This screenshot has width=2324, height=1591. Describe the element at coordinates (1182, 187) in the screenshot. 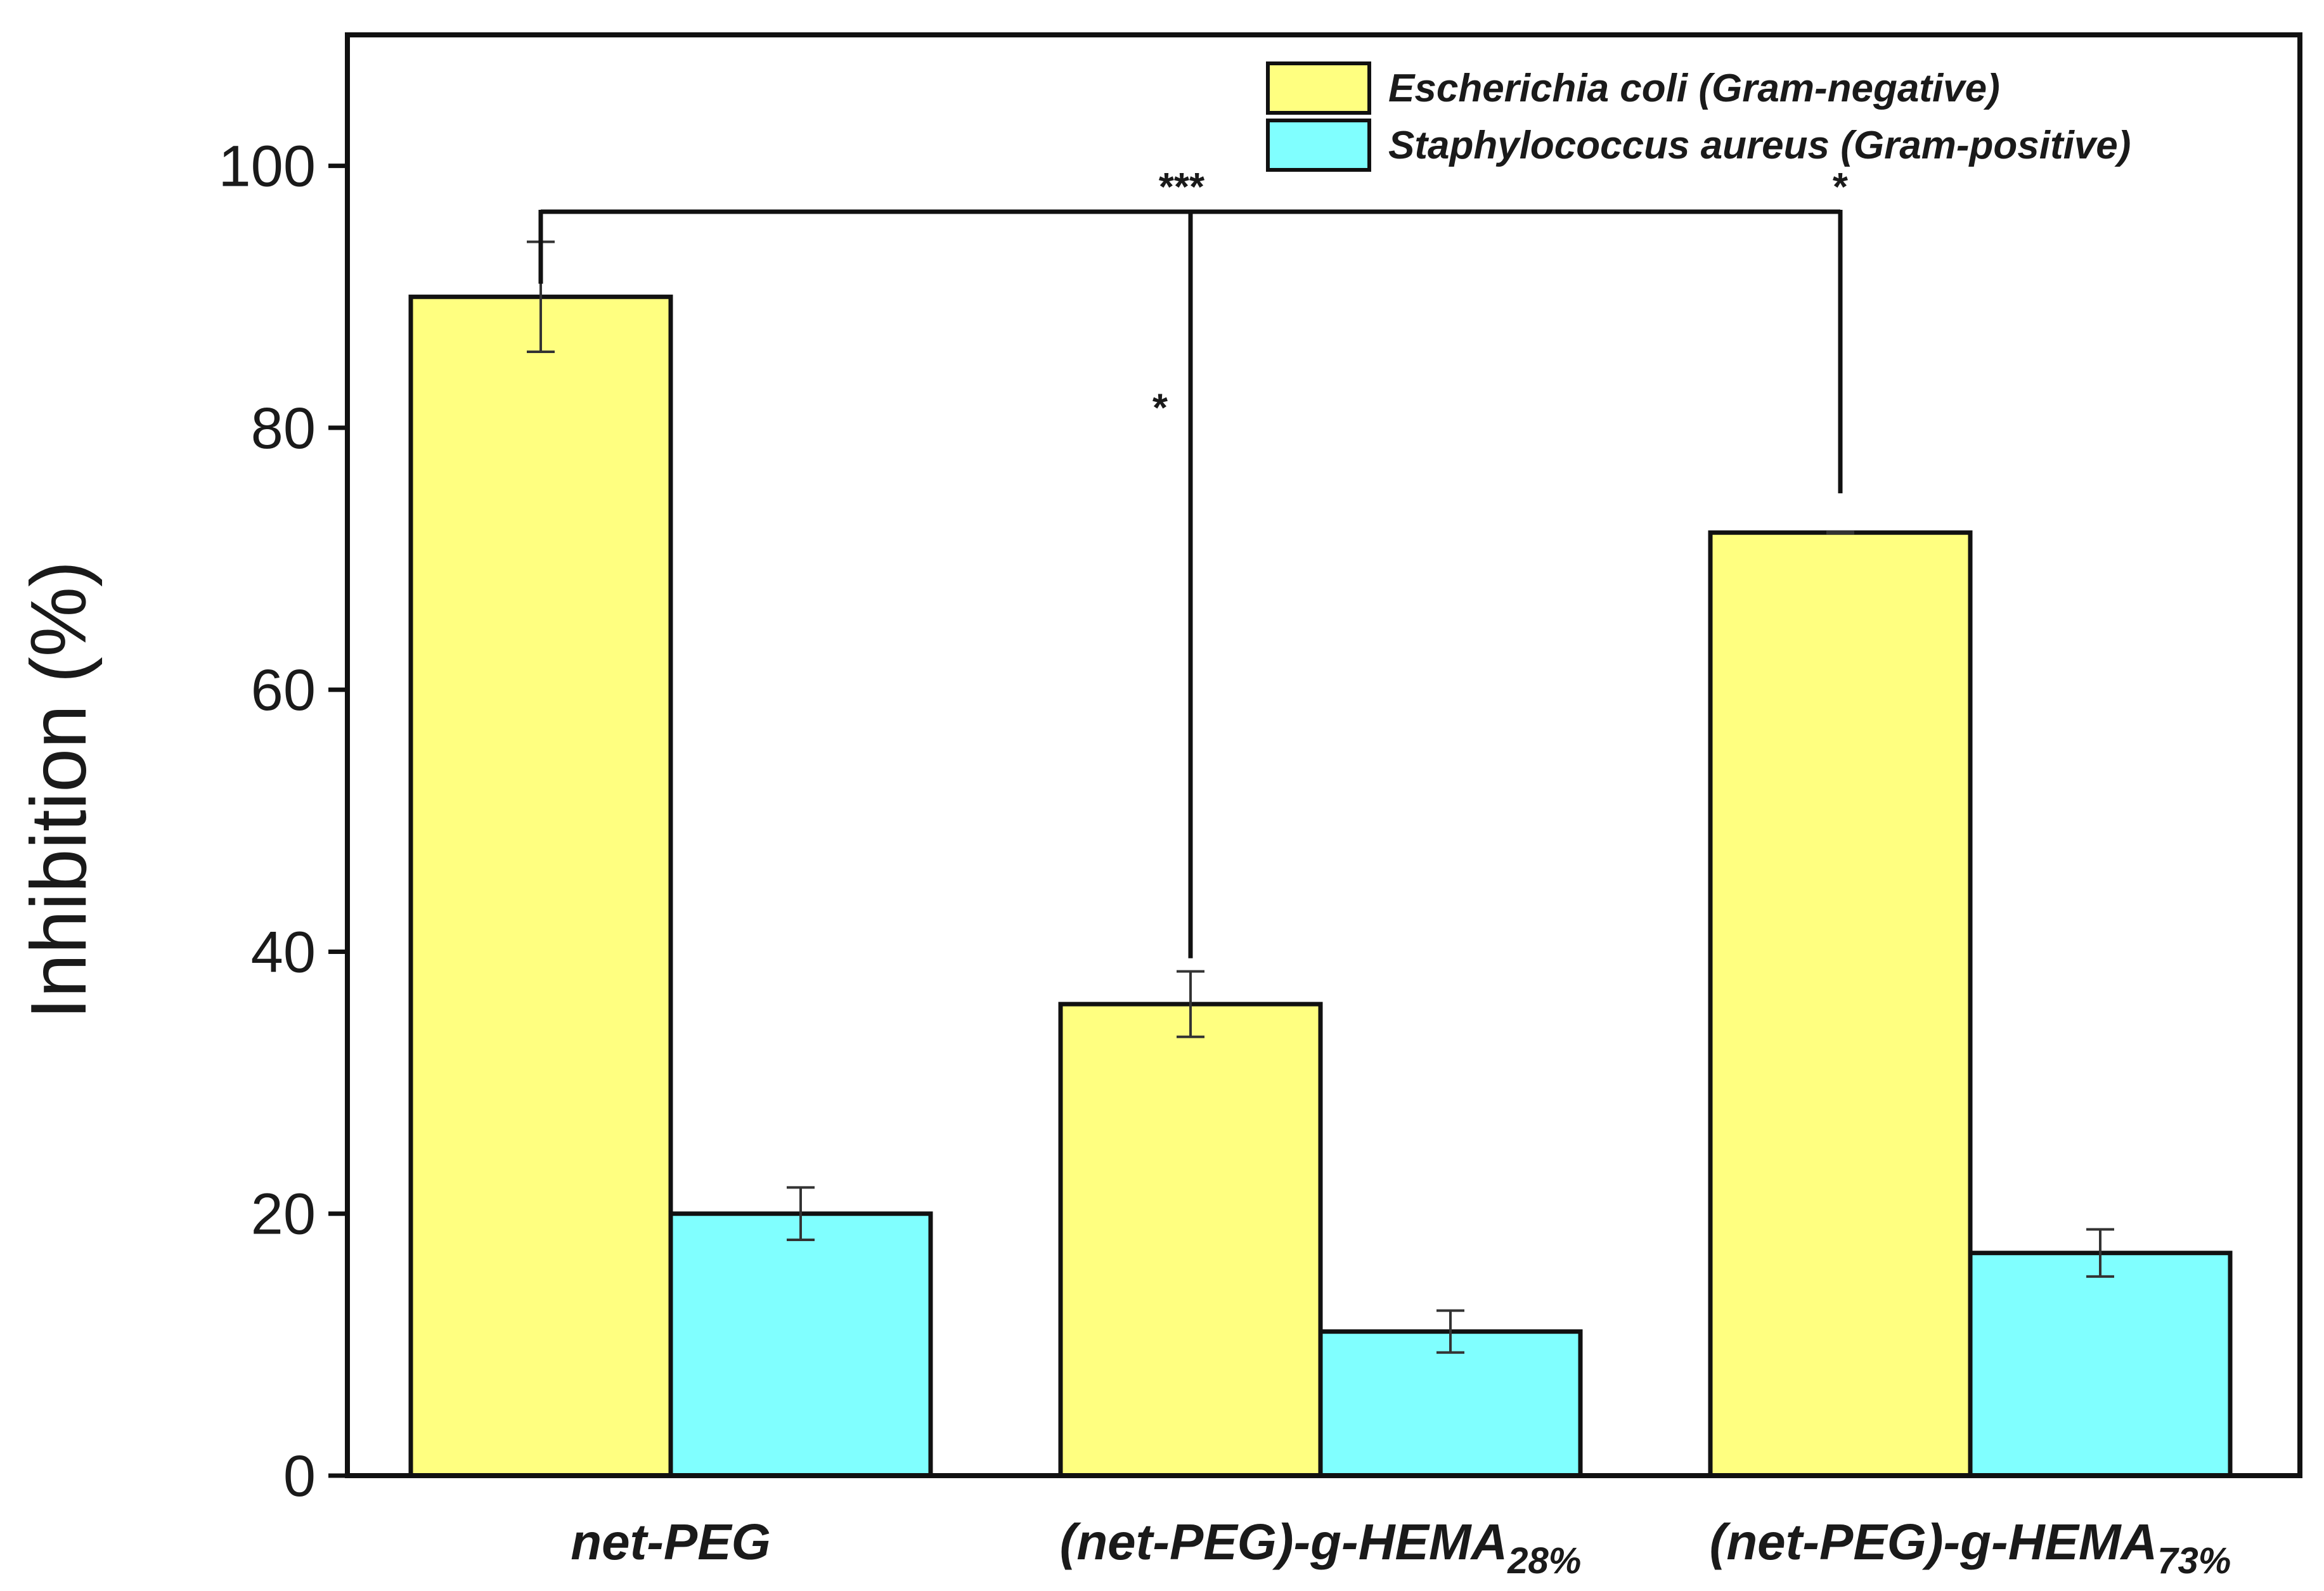

I see `significance-label-1: ***` at that location.